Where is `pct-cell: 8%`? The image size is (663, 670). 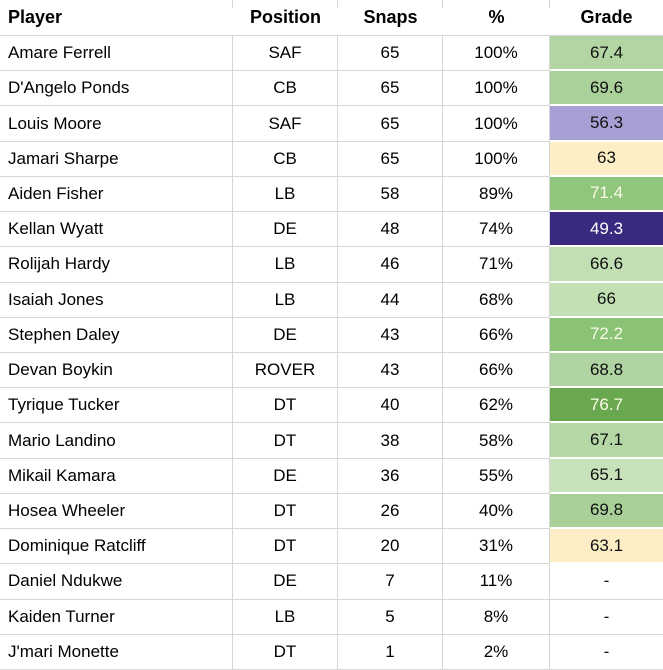
pct-cell: 8% is located at coordinates (496, 617).